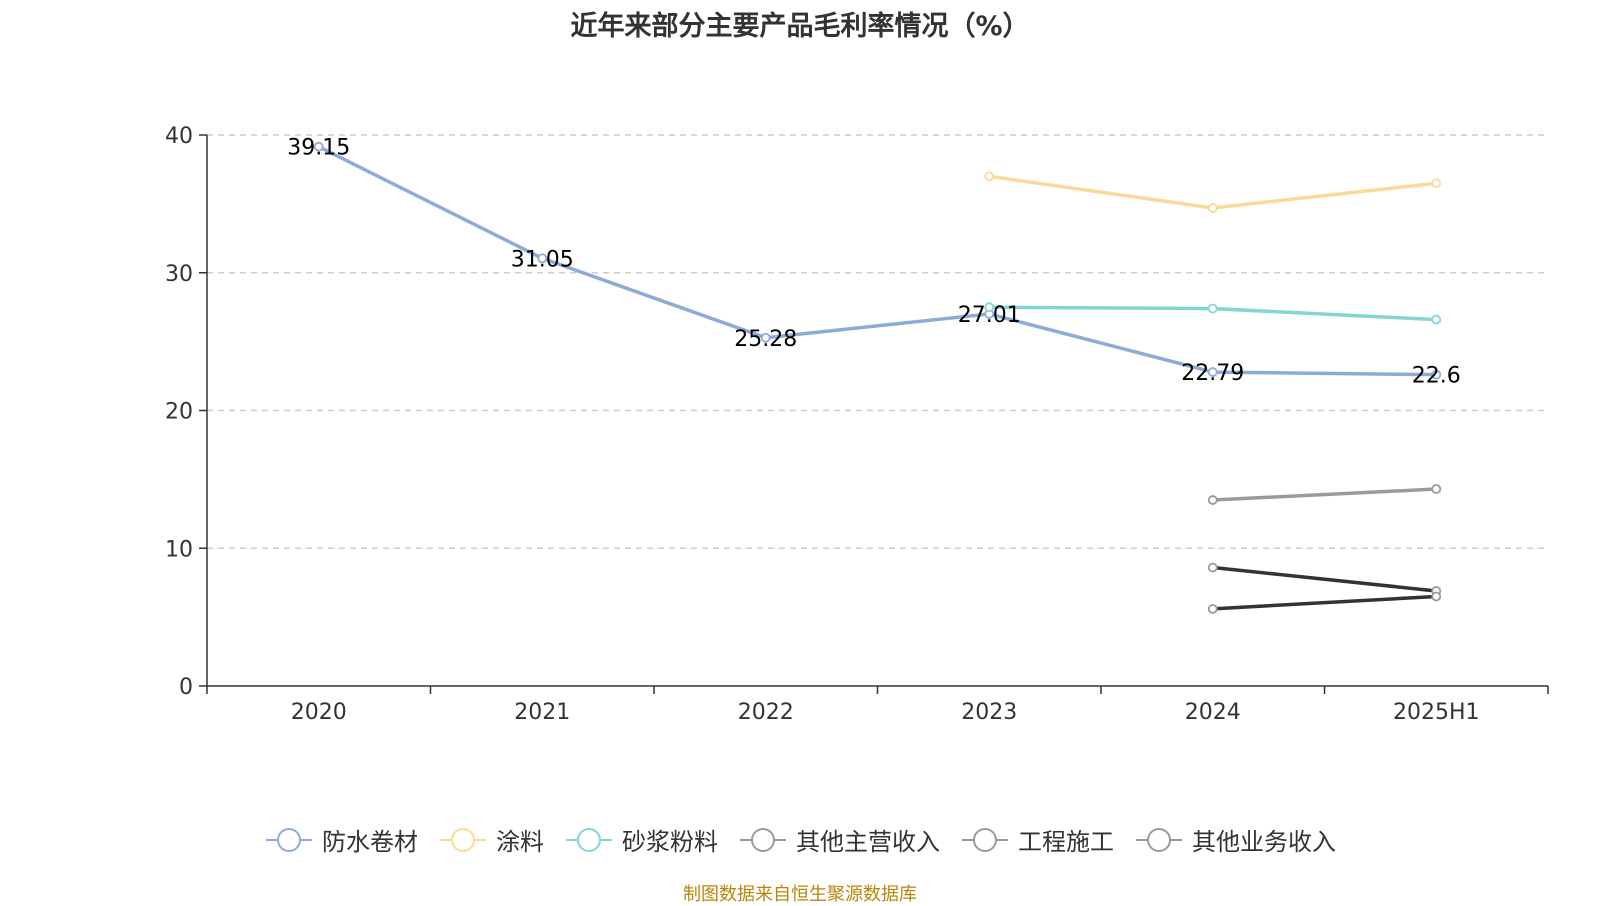 The width and height of the screenshot is (1600, 906). Describe the element at coordinates (989, 315) in the screenshot. I see `data-label: 27.01` at that location.